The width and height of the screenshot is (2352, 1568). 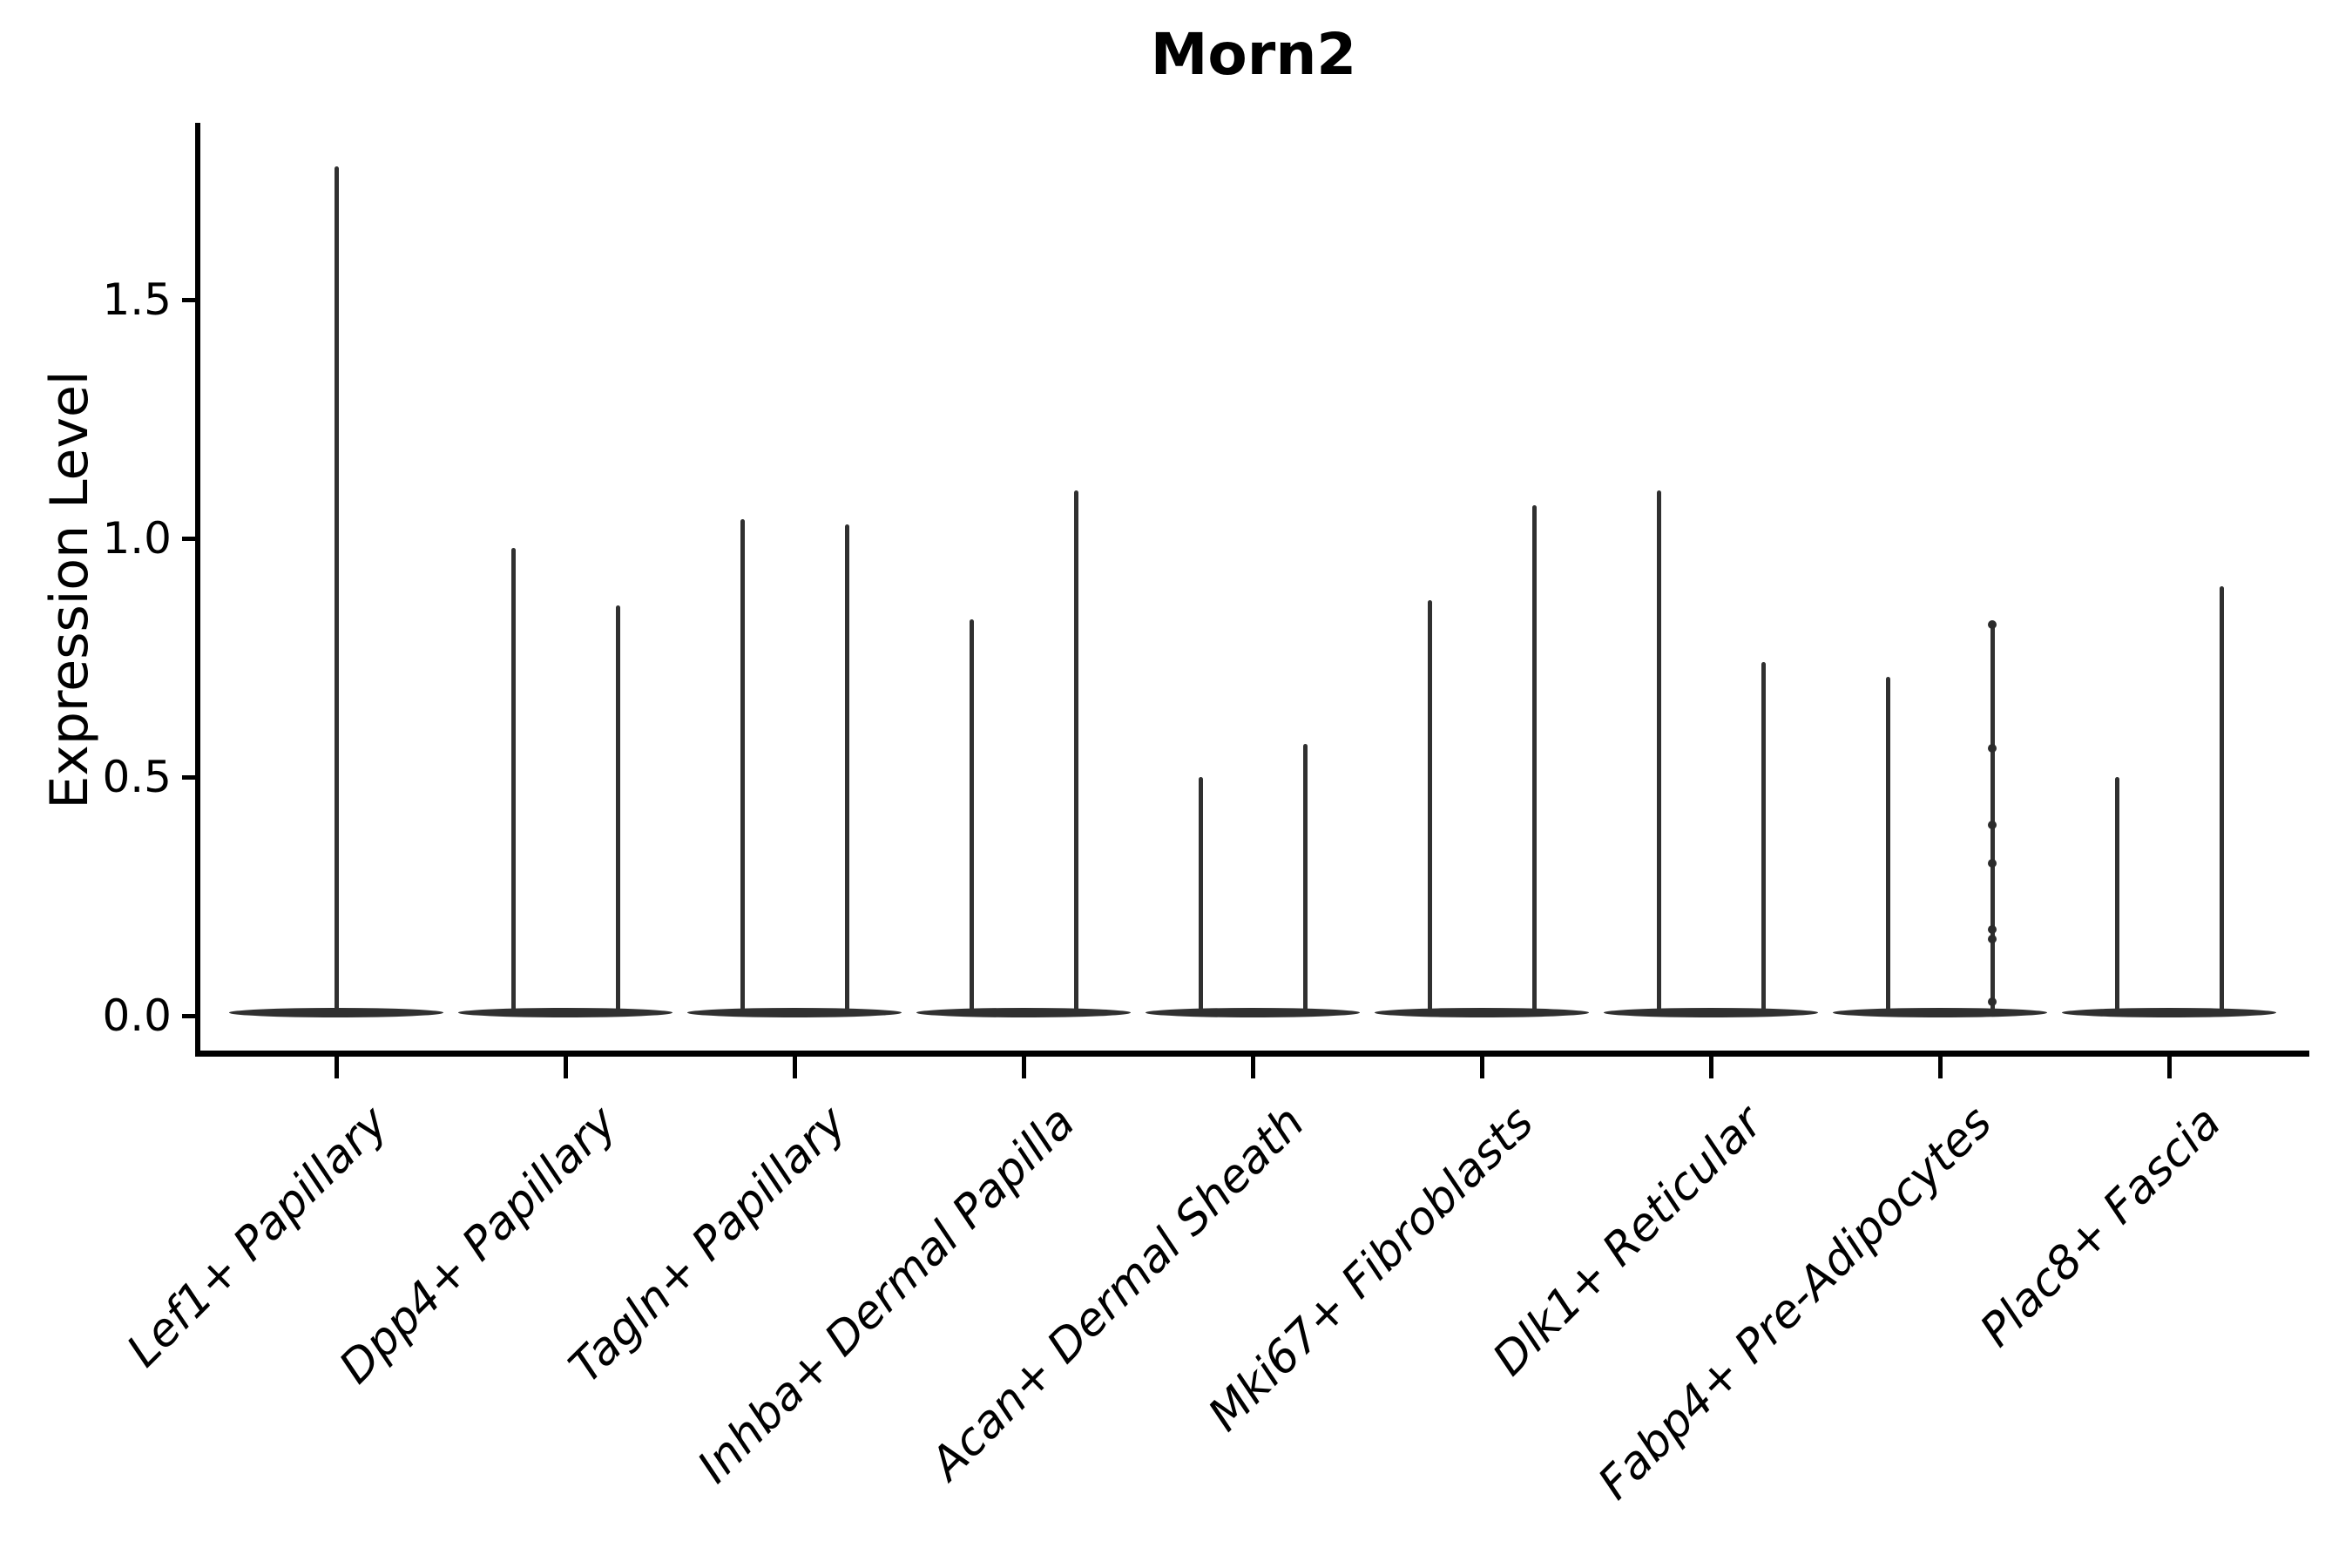 What do you see at coordinates (198, 590) in the screenshot?
I see `y-axis-line` at bounding box center [198, 590].